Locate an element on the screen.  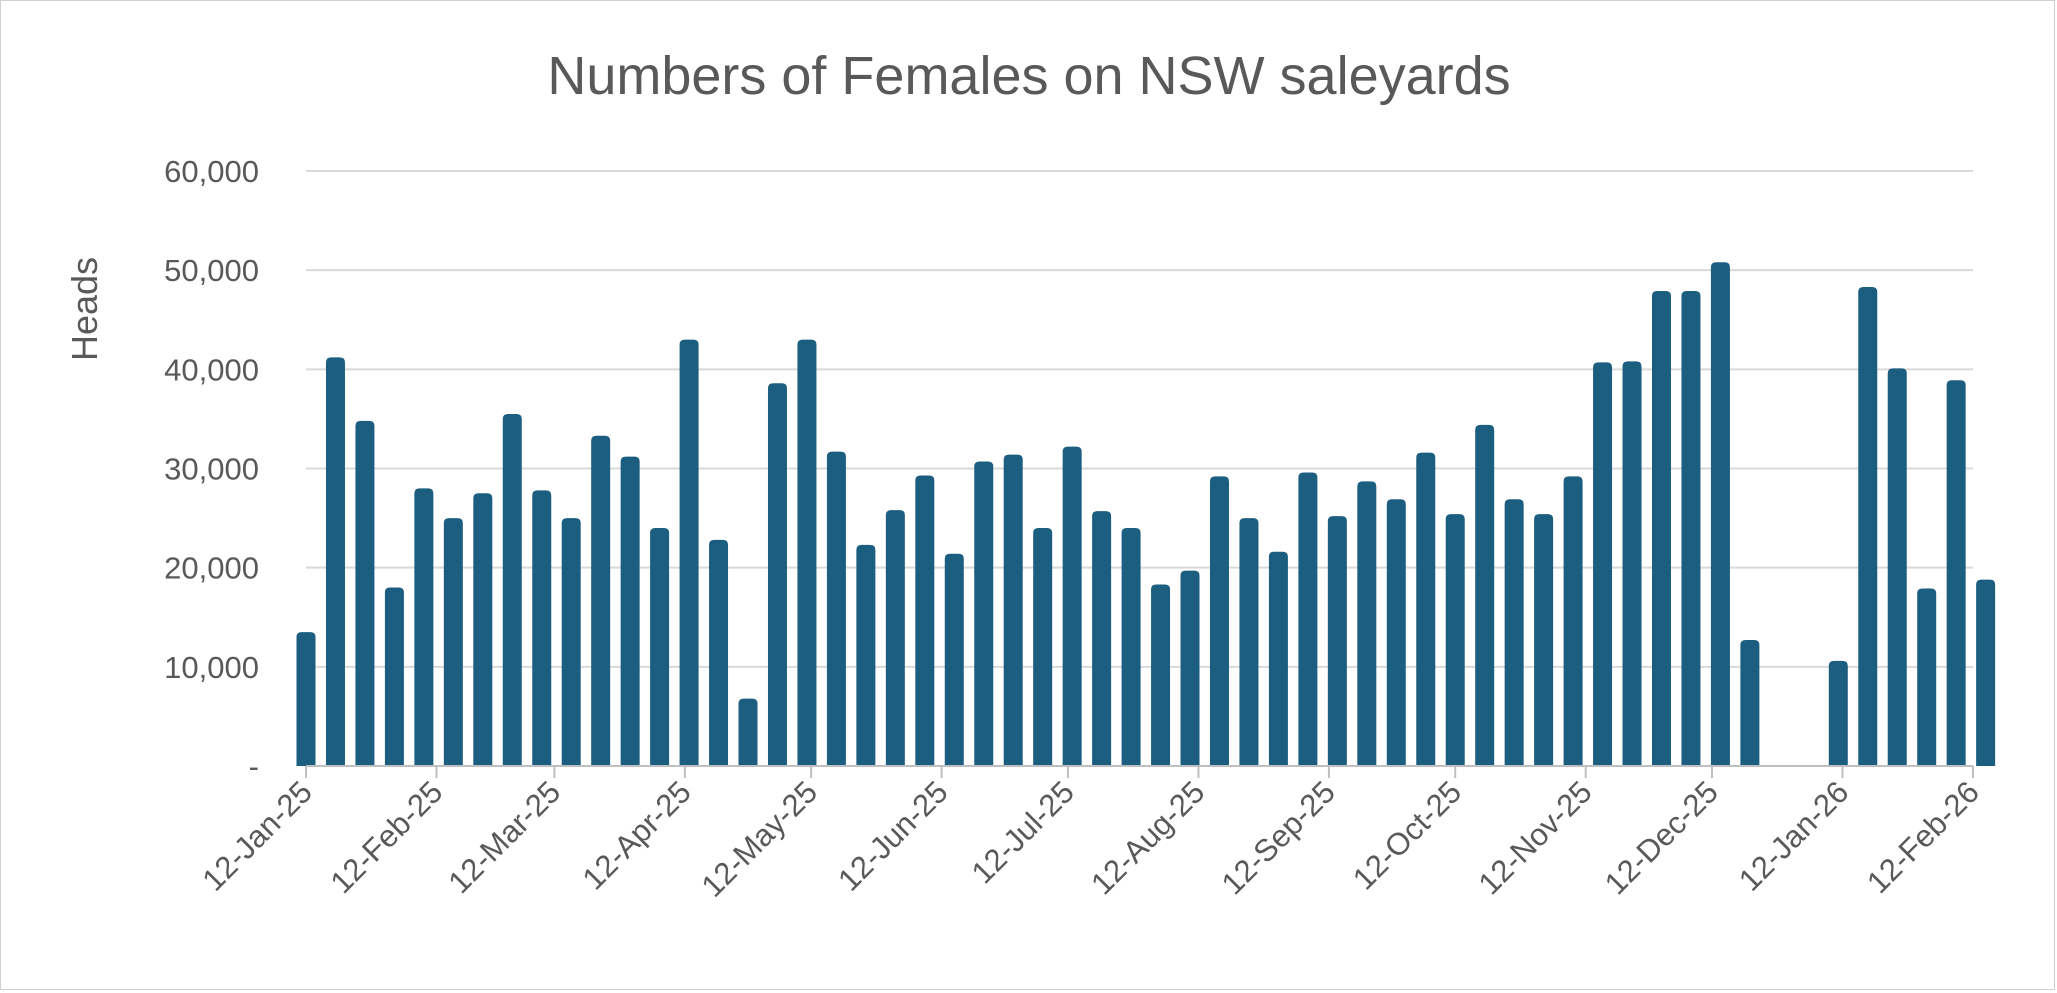
y-axis-label: Heads is located at coordinates (84, 309).